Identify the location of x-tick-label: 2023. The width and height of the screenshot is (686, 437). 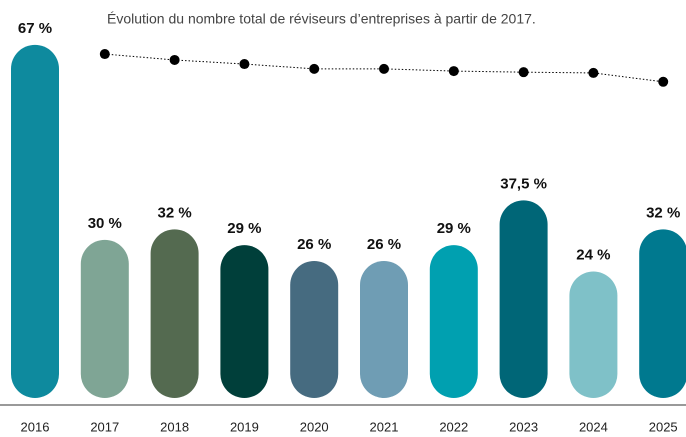
(523, 426).